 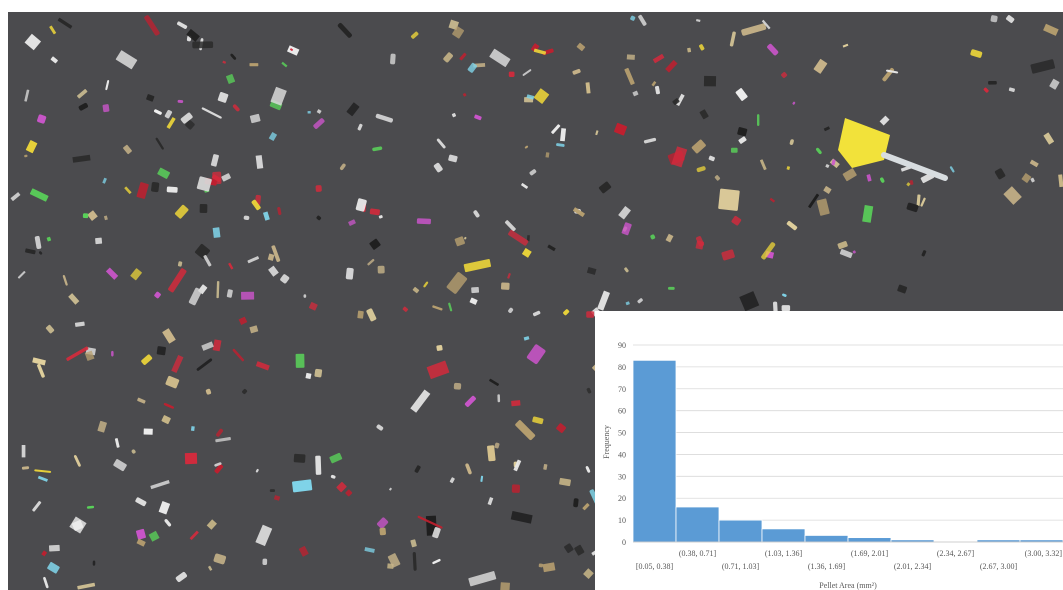 I want to click on photo-top-border, so click(x=531, y=6).